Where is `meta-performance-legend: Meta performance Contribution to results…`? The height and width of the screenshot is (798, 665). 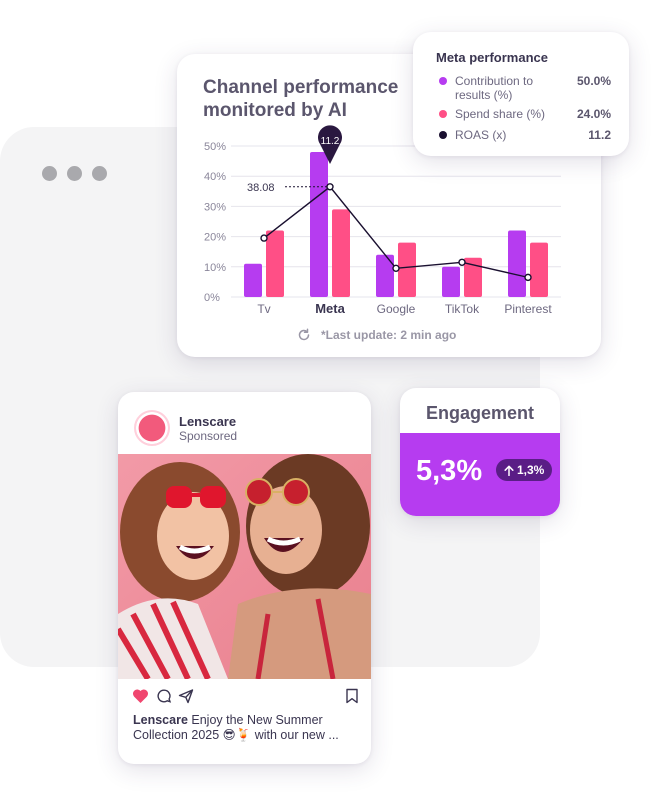
meta-performance-legend: Meta performance Contribution to results… is located at coordinates (521, 94).